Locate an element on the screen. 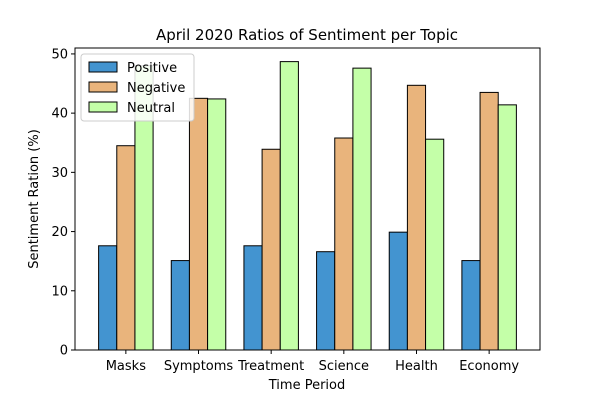 The image size is (600, 400). bar-positive-economy is located at coordinates (471, 305).